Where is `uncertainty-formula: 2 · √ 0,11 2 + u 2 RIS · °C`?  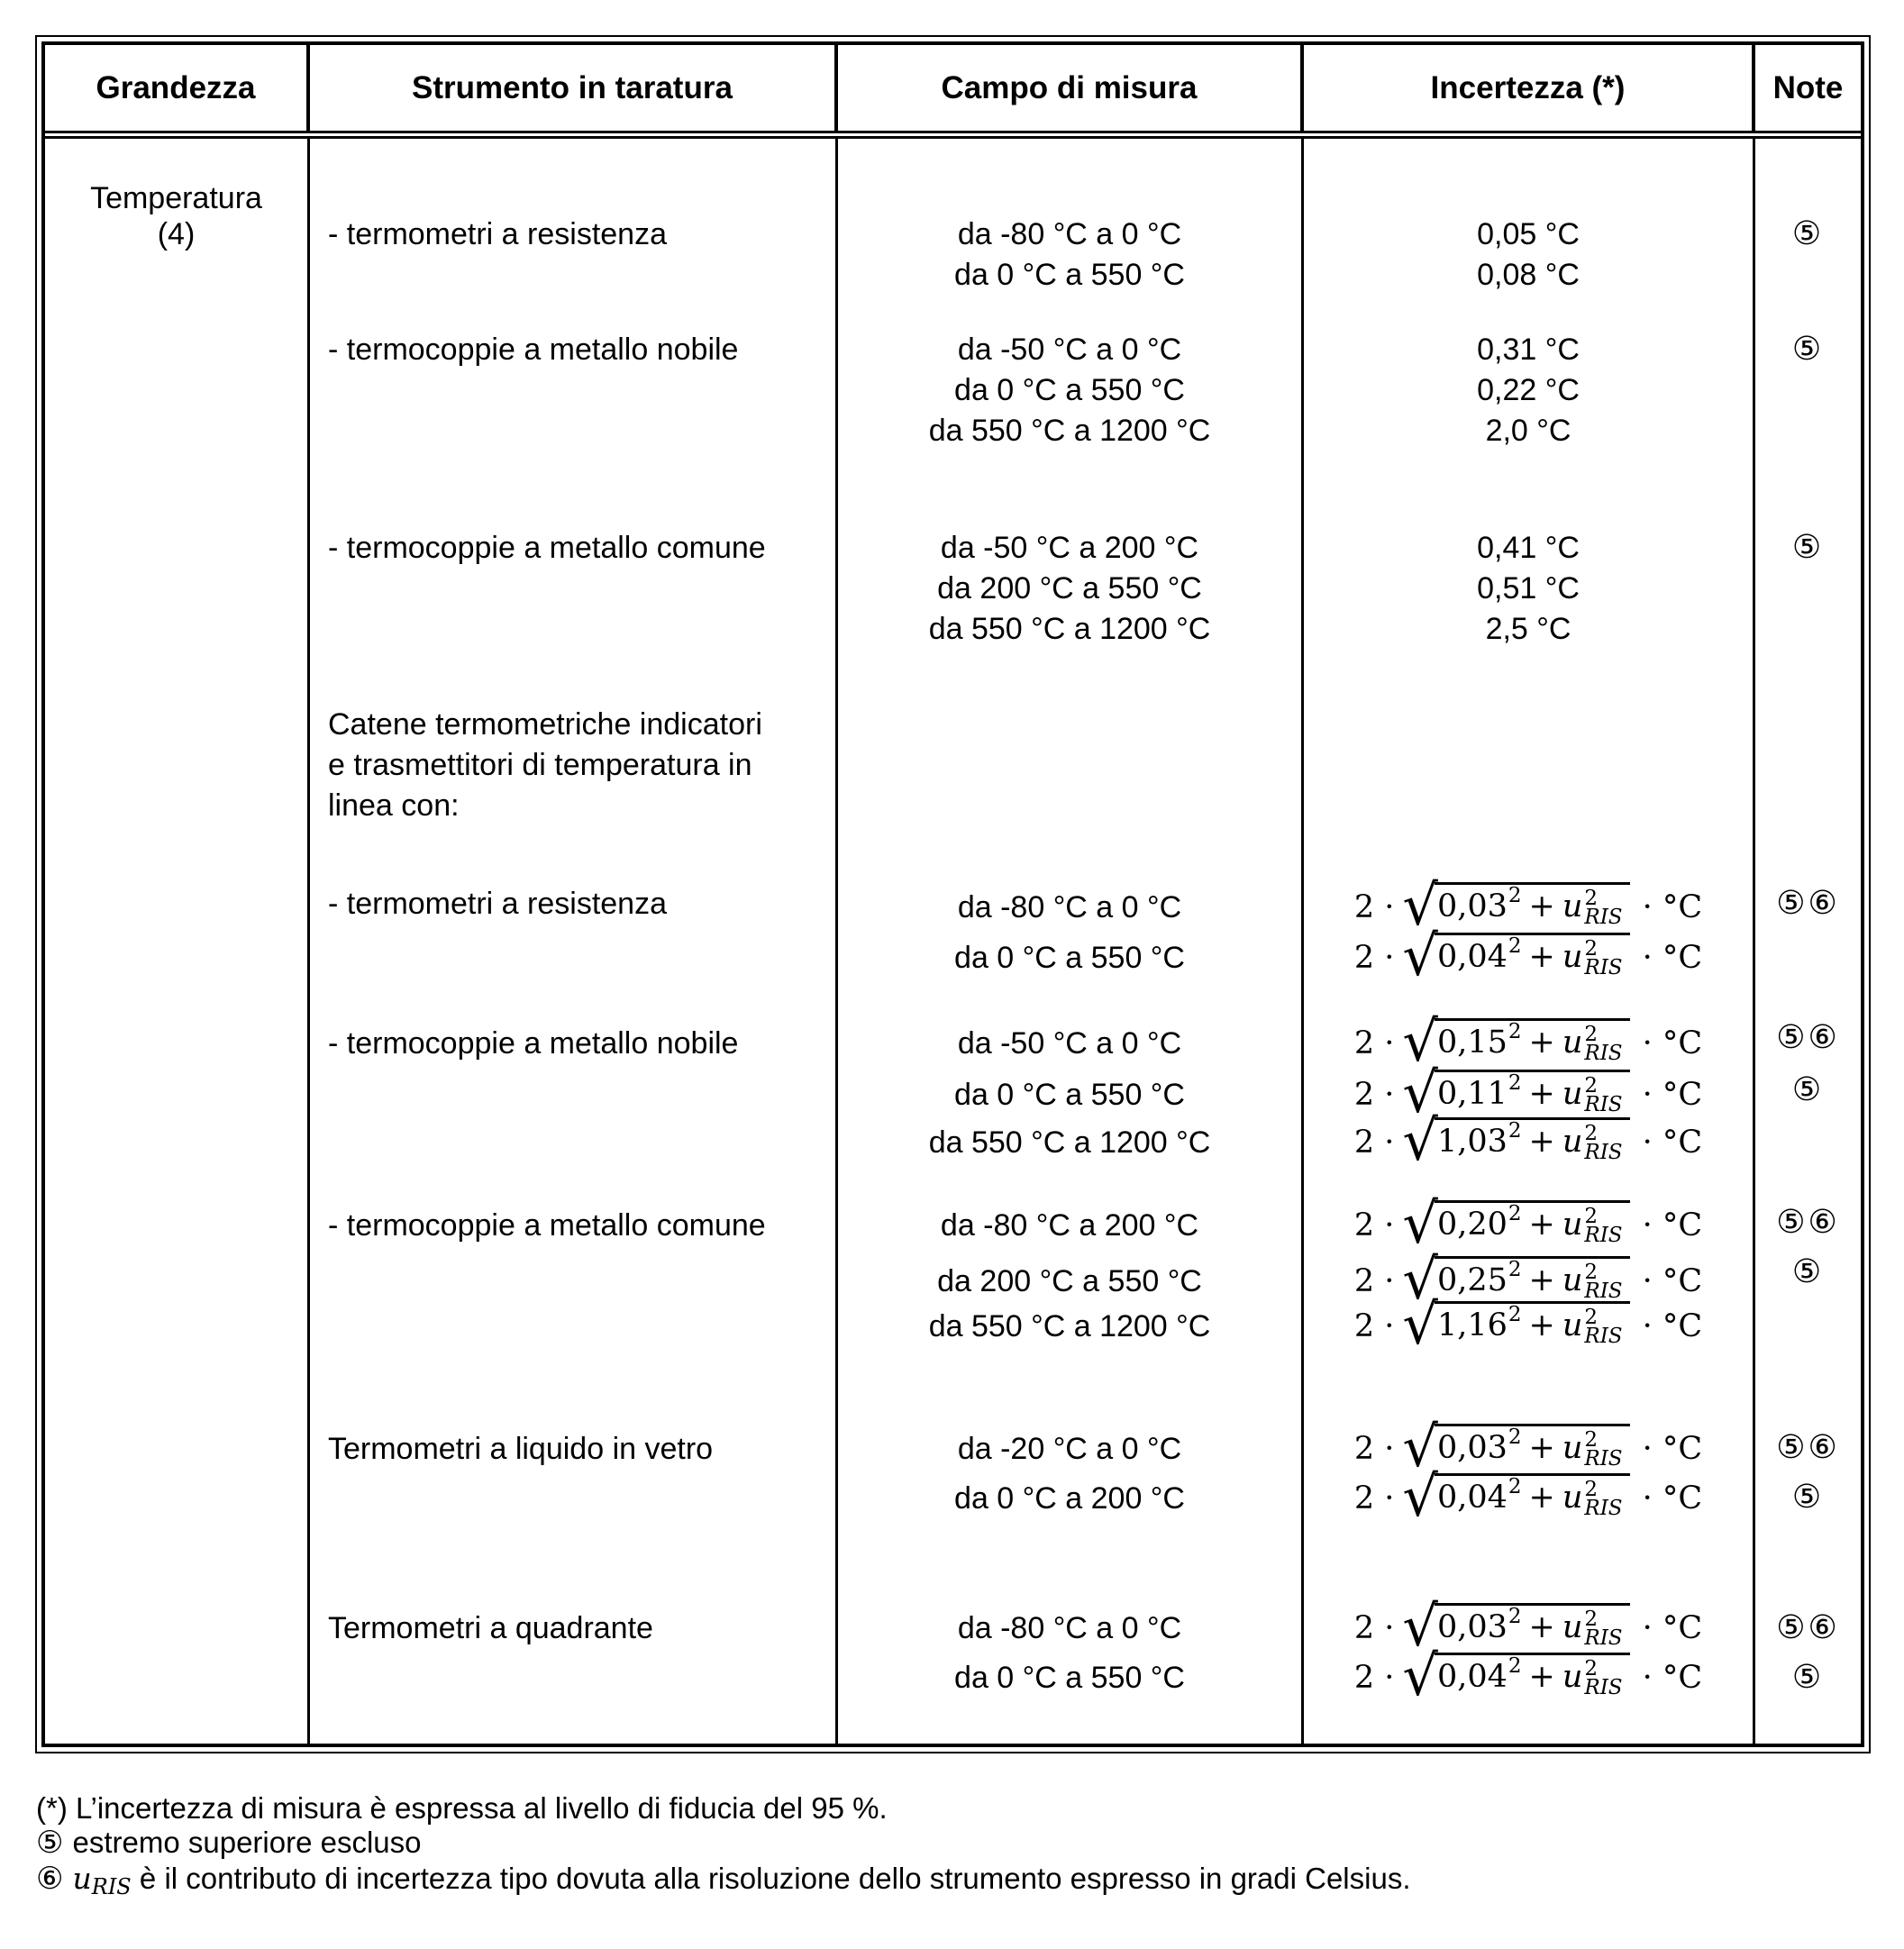 uncertainty-formula: 2 · √ 0,11 2 + u 2 RIS · °C is located at coordinates (1528, 1094).